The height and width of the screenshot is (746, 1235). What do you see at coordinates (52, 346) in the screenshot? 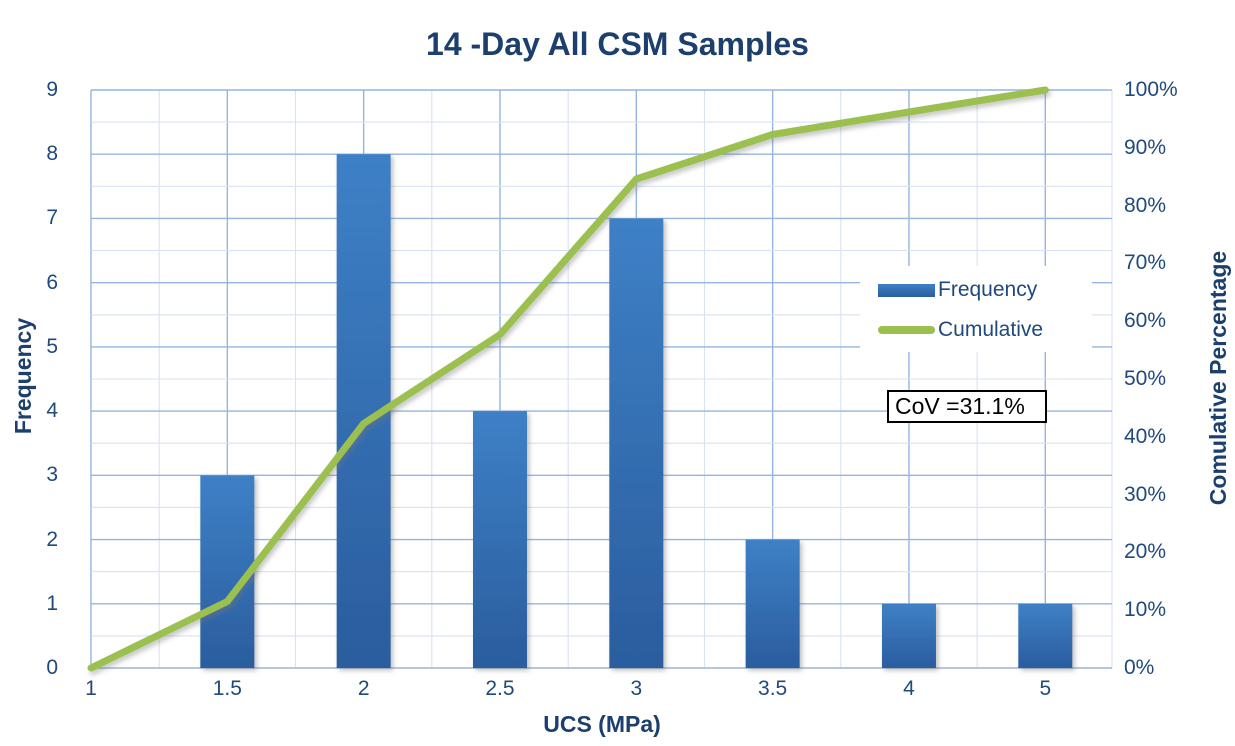
I see `y-tick-label: 5` at bounding box center [52, 346].